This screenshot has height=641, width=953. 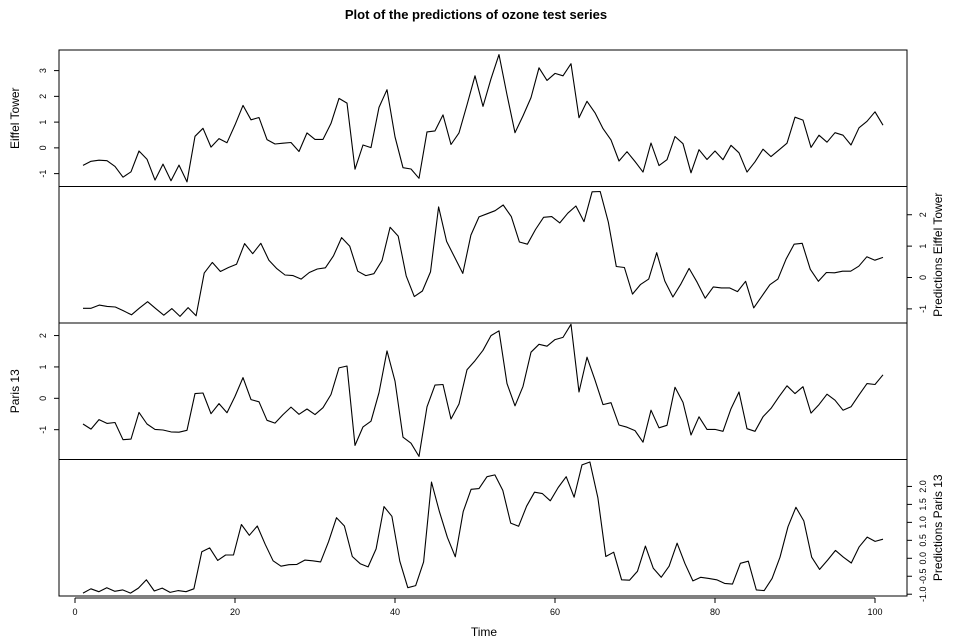 What do you see at coordinates (395, 612) in the screenshot?
I see `x-tick-label: 40` at bounding box center [395, 612].